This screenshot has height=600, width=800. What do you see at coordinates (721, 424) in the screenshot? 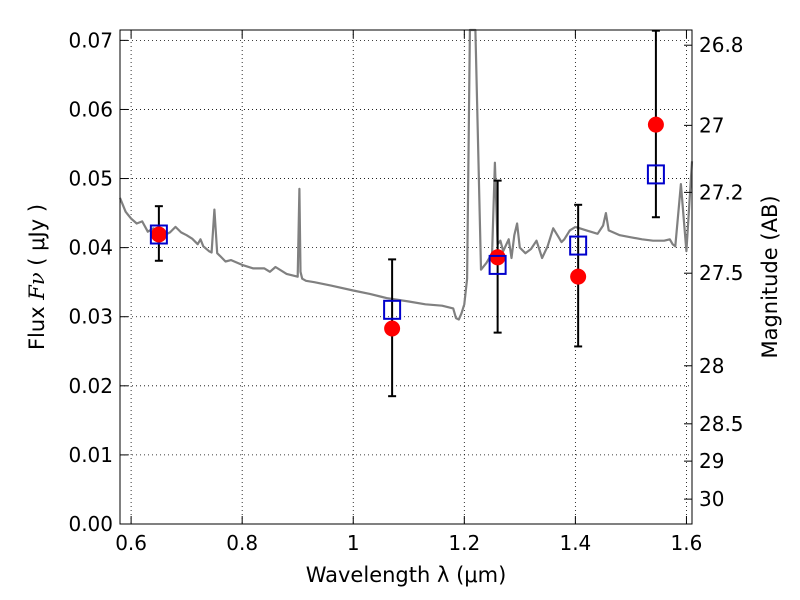
I see `right-tick-label: 28.5` at bounding box center [721, 424].